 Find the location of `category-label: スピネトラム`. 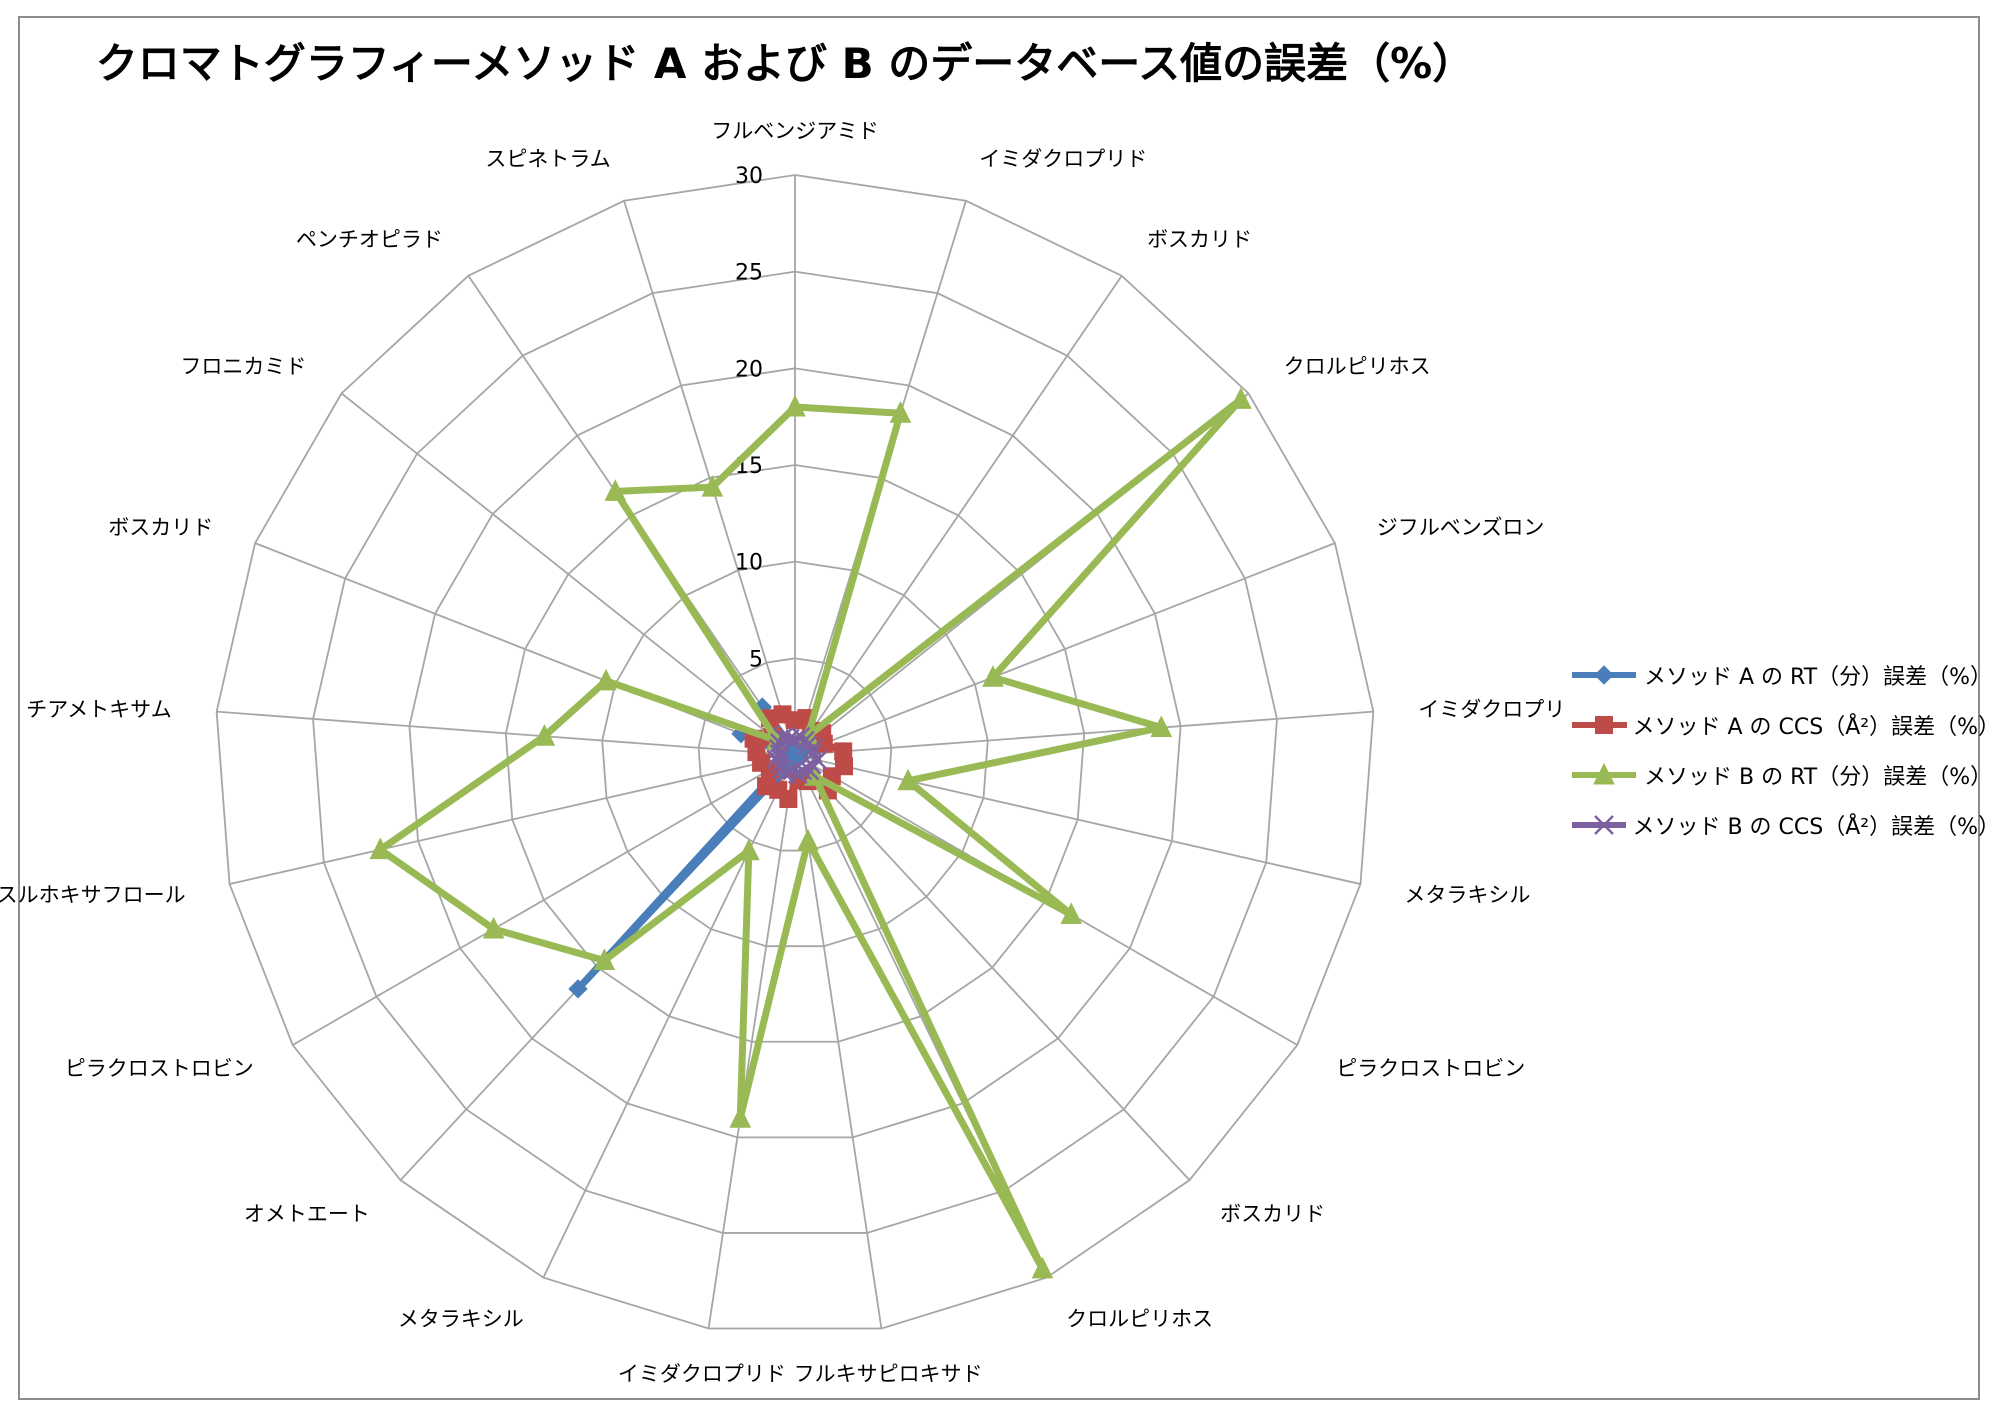

category-label: スピネトラム is located at coordinates (547, 159).